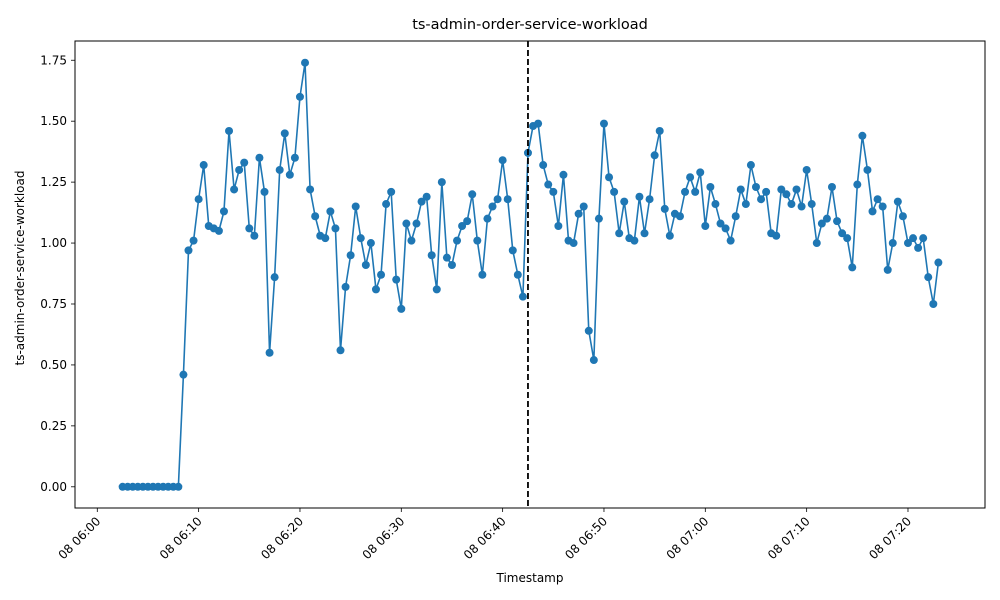 The height and width of the screenshot is (600, 1000). I want to click on y-tick-label: 0.50, so click(53, 365).